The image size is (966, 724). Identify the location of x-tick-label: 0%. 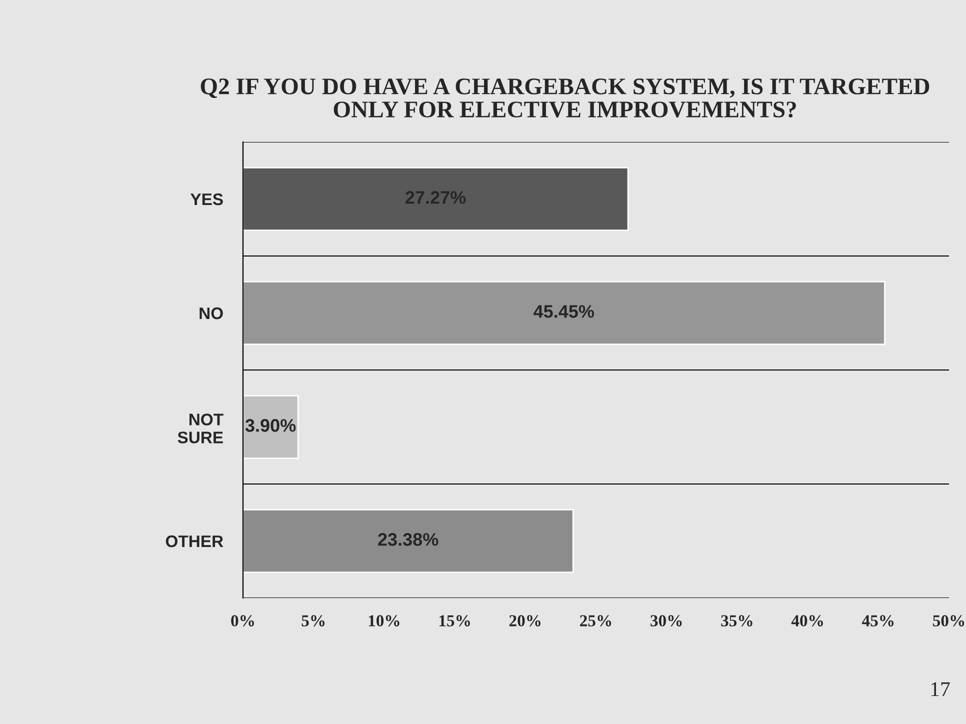
(242, 620).